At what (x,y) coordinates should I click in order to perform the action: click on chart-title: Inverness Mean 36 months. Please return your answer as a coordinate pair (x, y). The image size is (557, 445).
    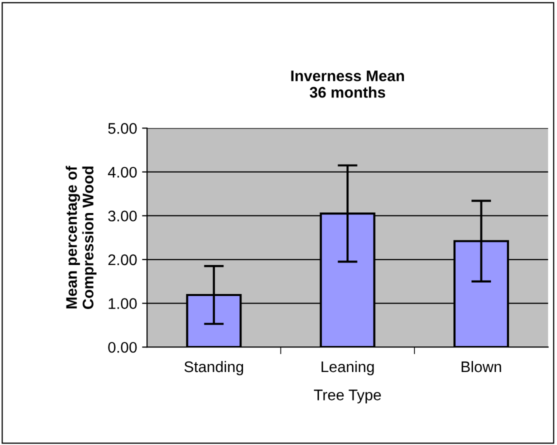
    Looking at the image, I should click on (347, 84).